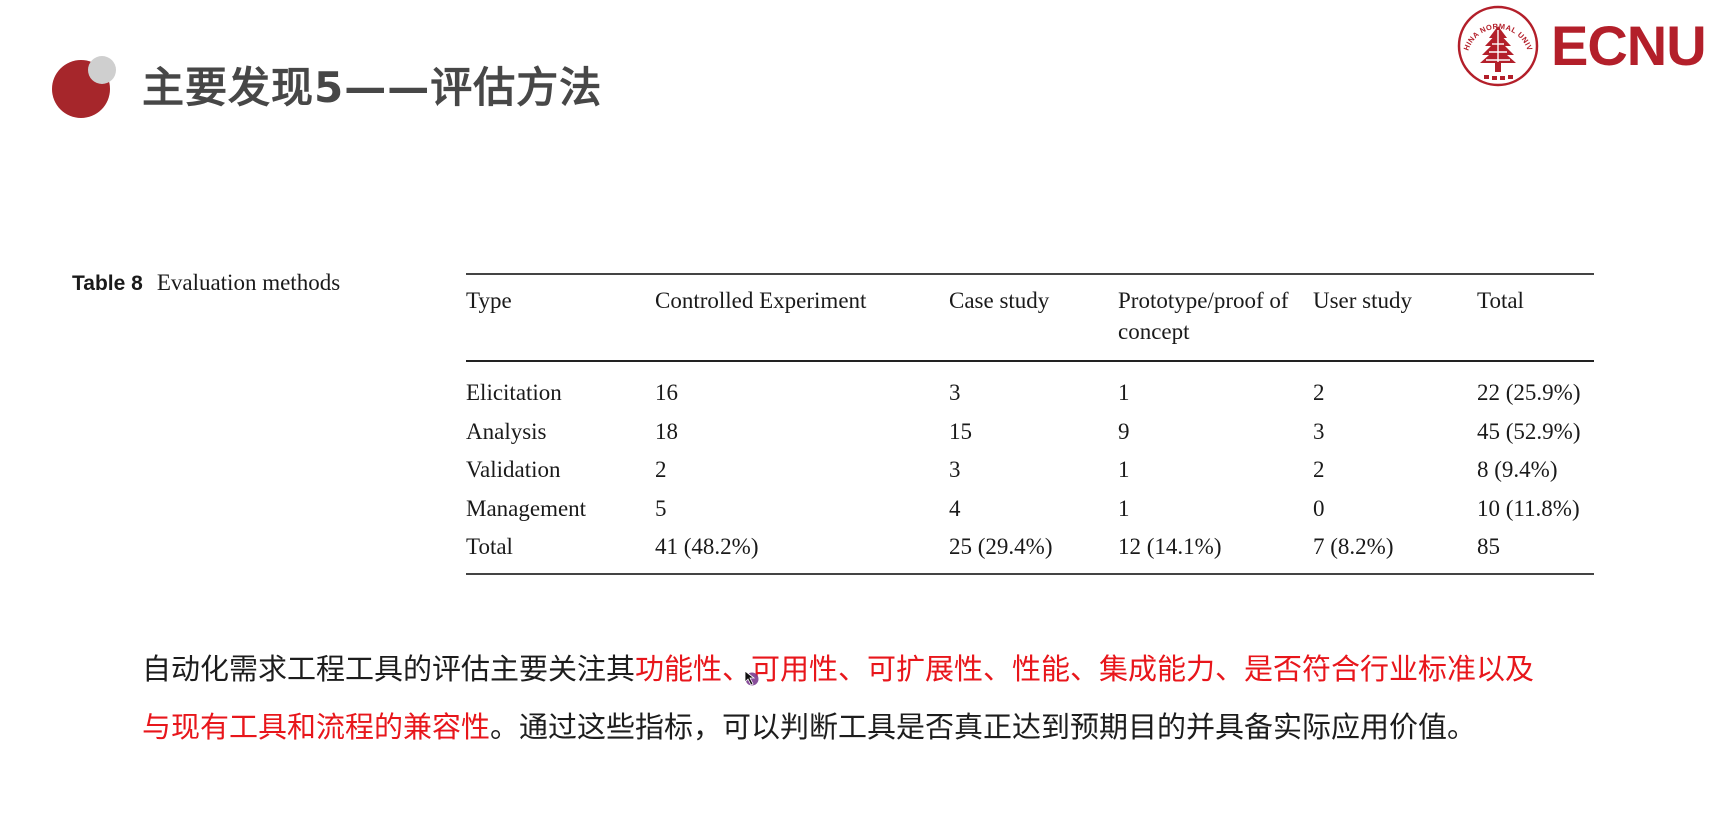 The width and height of the screenshot is (1715, 823). Describe the element at coordinates (707, 547) in the screenshot. I see `table-cell: 41 (48.2%)` at that location.